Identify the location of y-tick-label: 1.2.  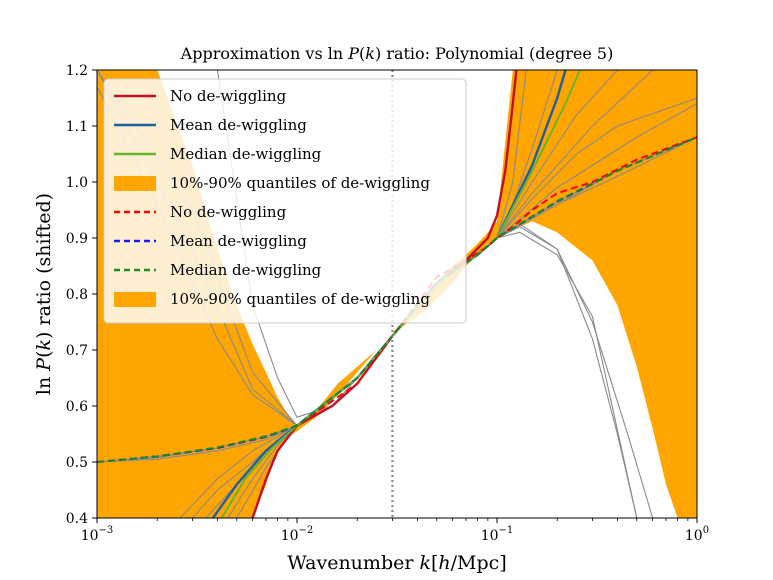
(77, 71).